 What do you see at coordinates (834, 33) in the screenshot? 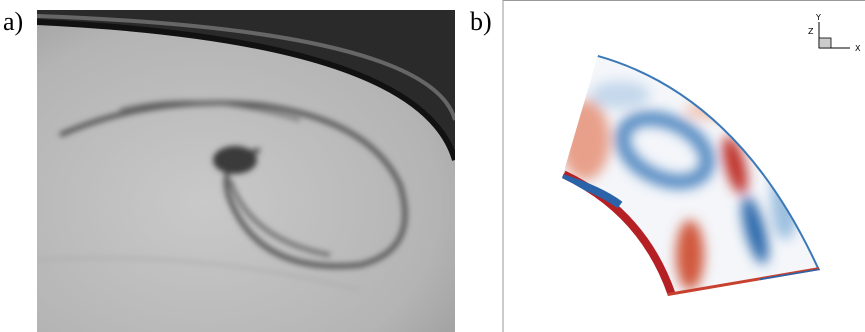
I see `axis-triad: Y Z X` at bounding box center [834, 33].